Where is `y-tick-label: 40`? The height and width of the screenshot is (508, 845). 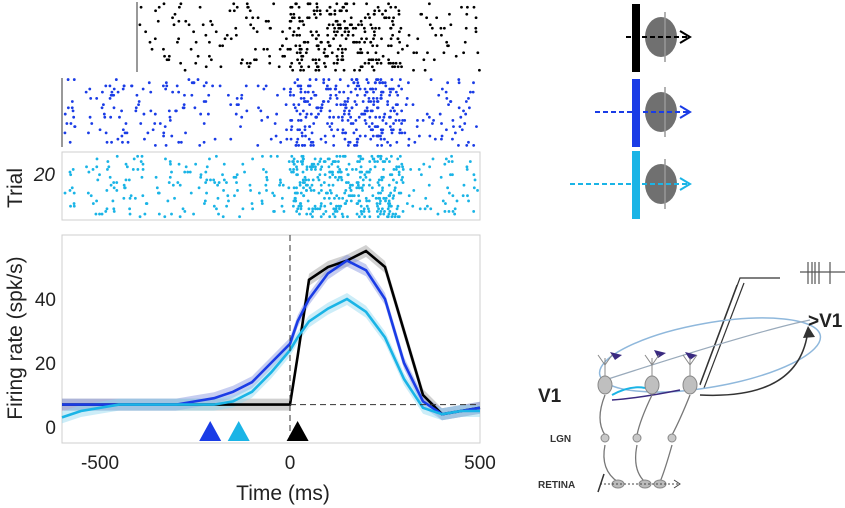 y-tick-label: 40 is located at coordinates (45, 300).